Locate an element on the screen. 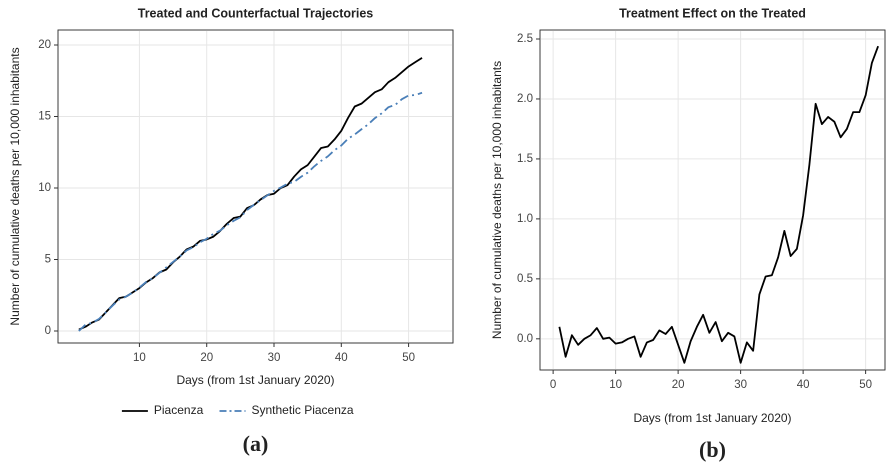 This screenshot has width=888, height=467. y-tick-label: 2.5 is located at coordinates (525, 39).